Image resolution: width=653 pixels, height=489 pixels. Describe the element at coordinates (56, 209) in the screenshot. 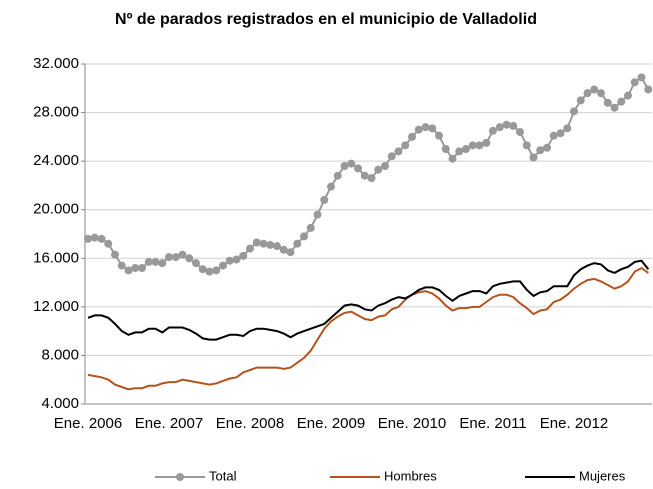

I see `y-tick-label: 20.000` at that location.